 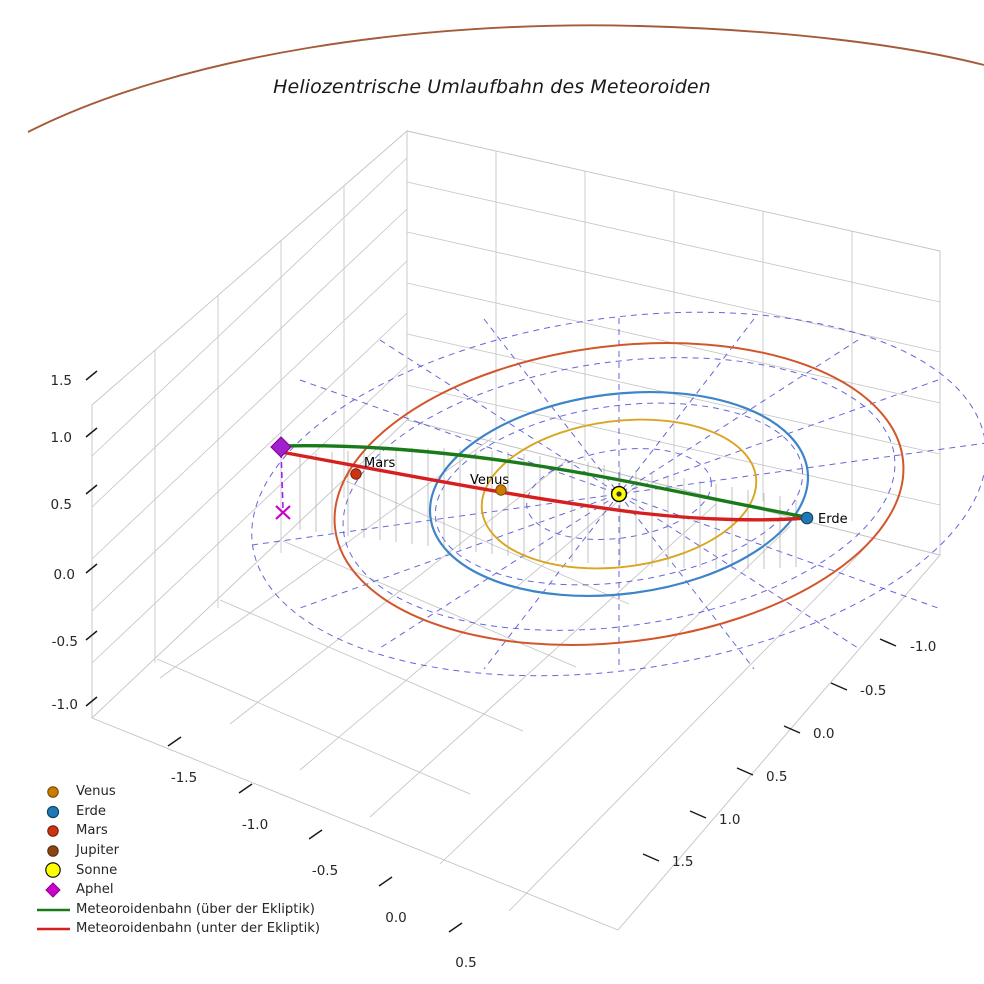 I want to click on aphel-marker, so click(x=281, y=447).